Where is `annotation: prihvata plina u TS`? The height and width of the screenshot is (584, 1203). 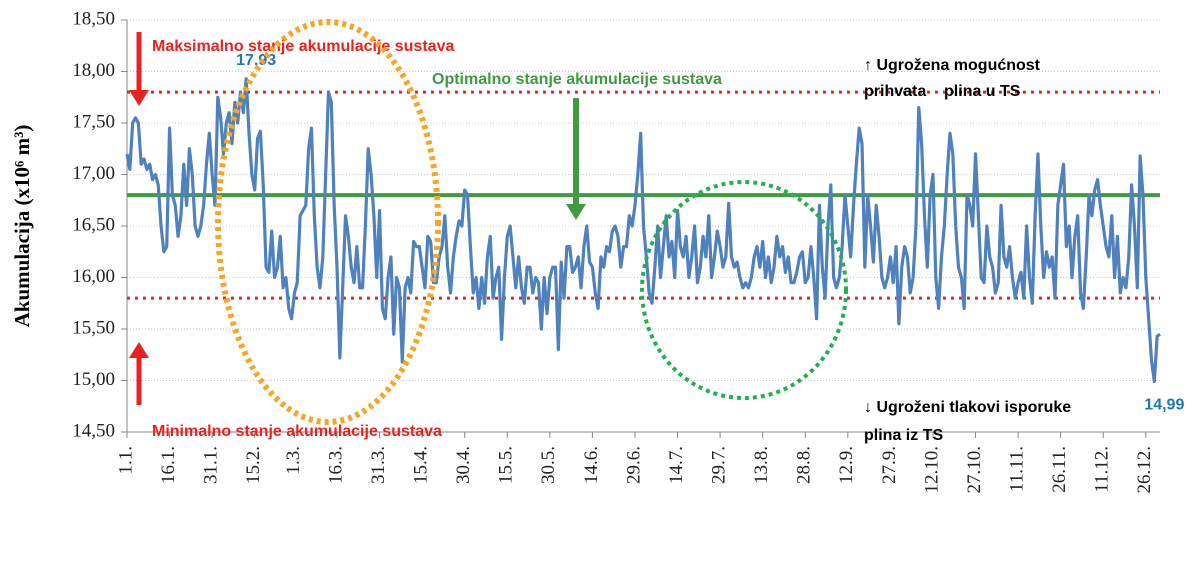 annotation: prihvata plina u TS is located at coordinates (942, 91).